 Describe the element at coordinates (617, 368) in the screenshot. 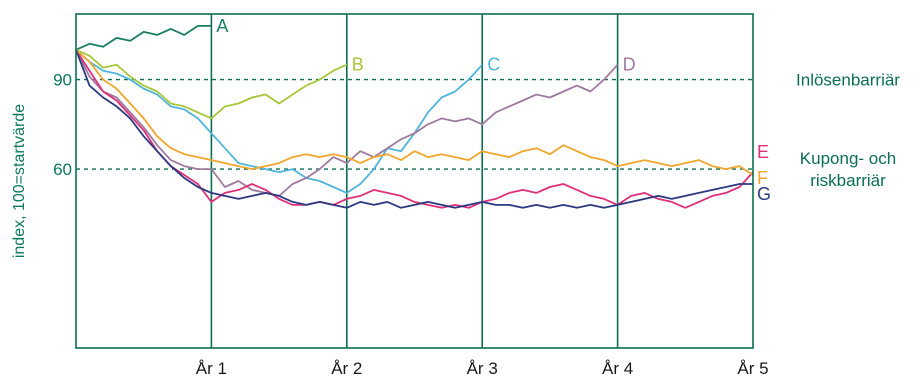

I see `x-tick-label-ar-4: År 4` at that location.